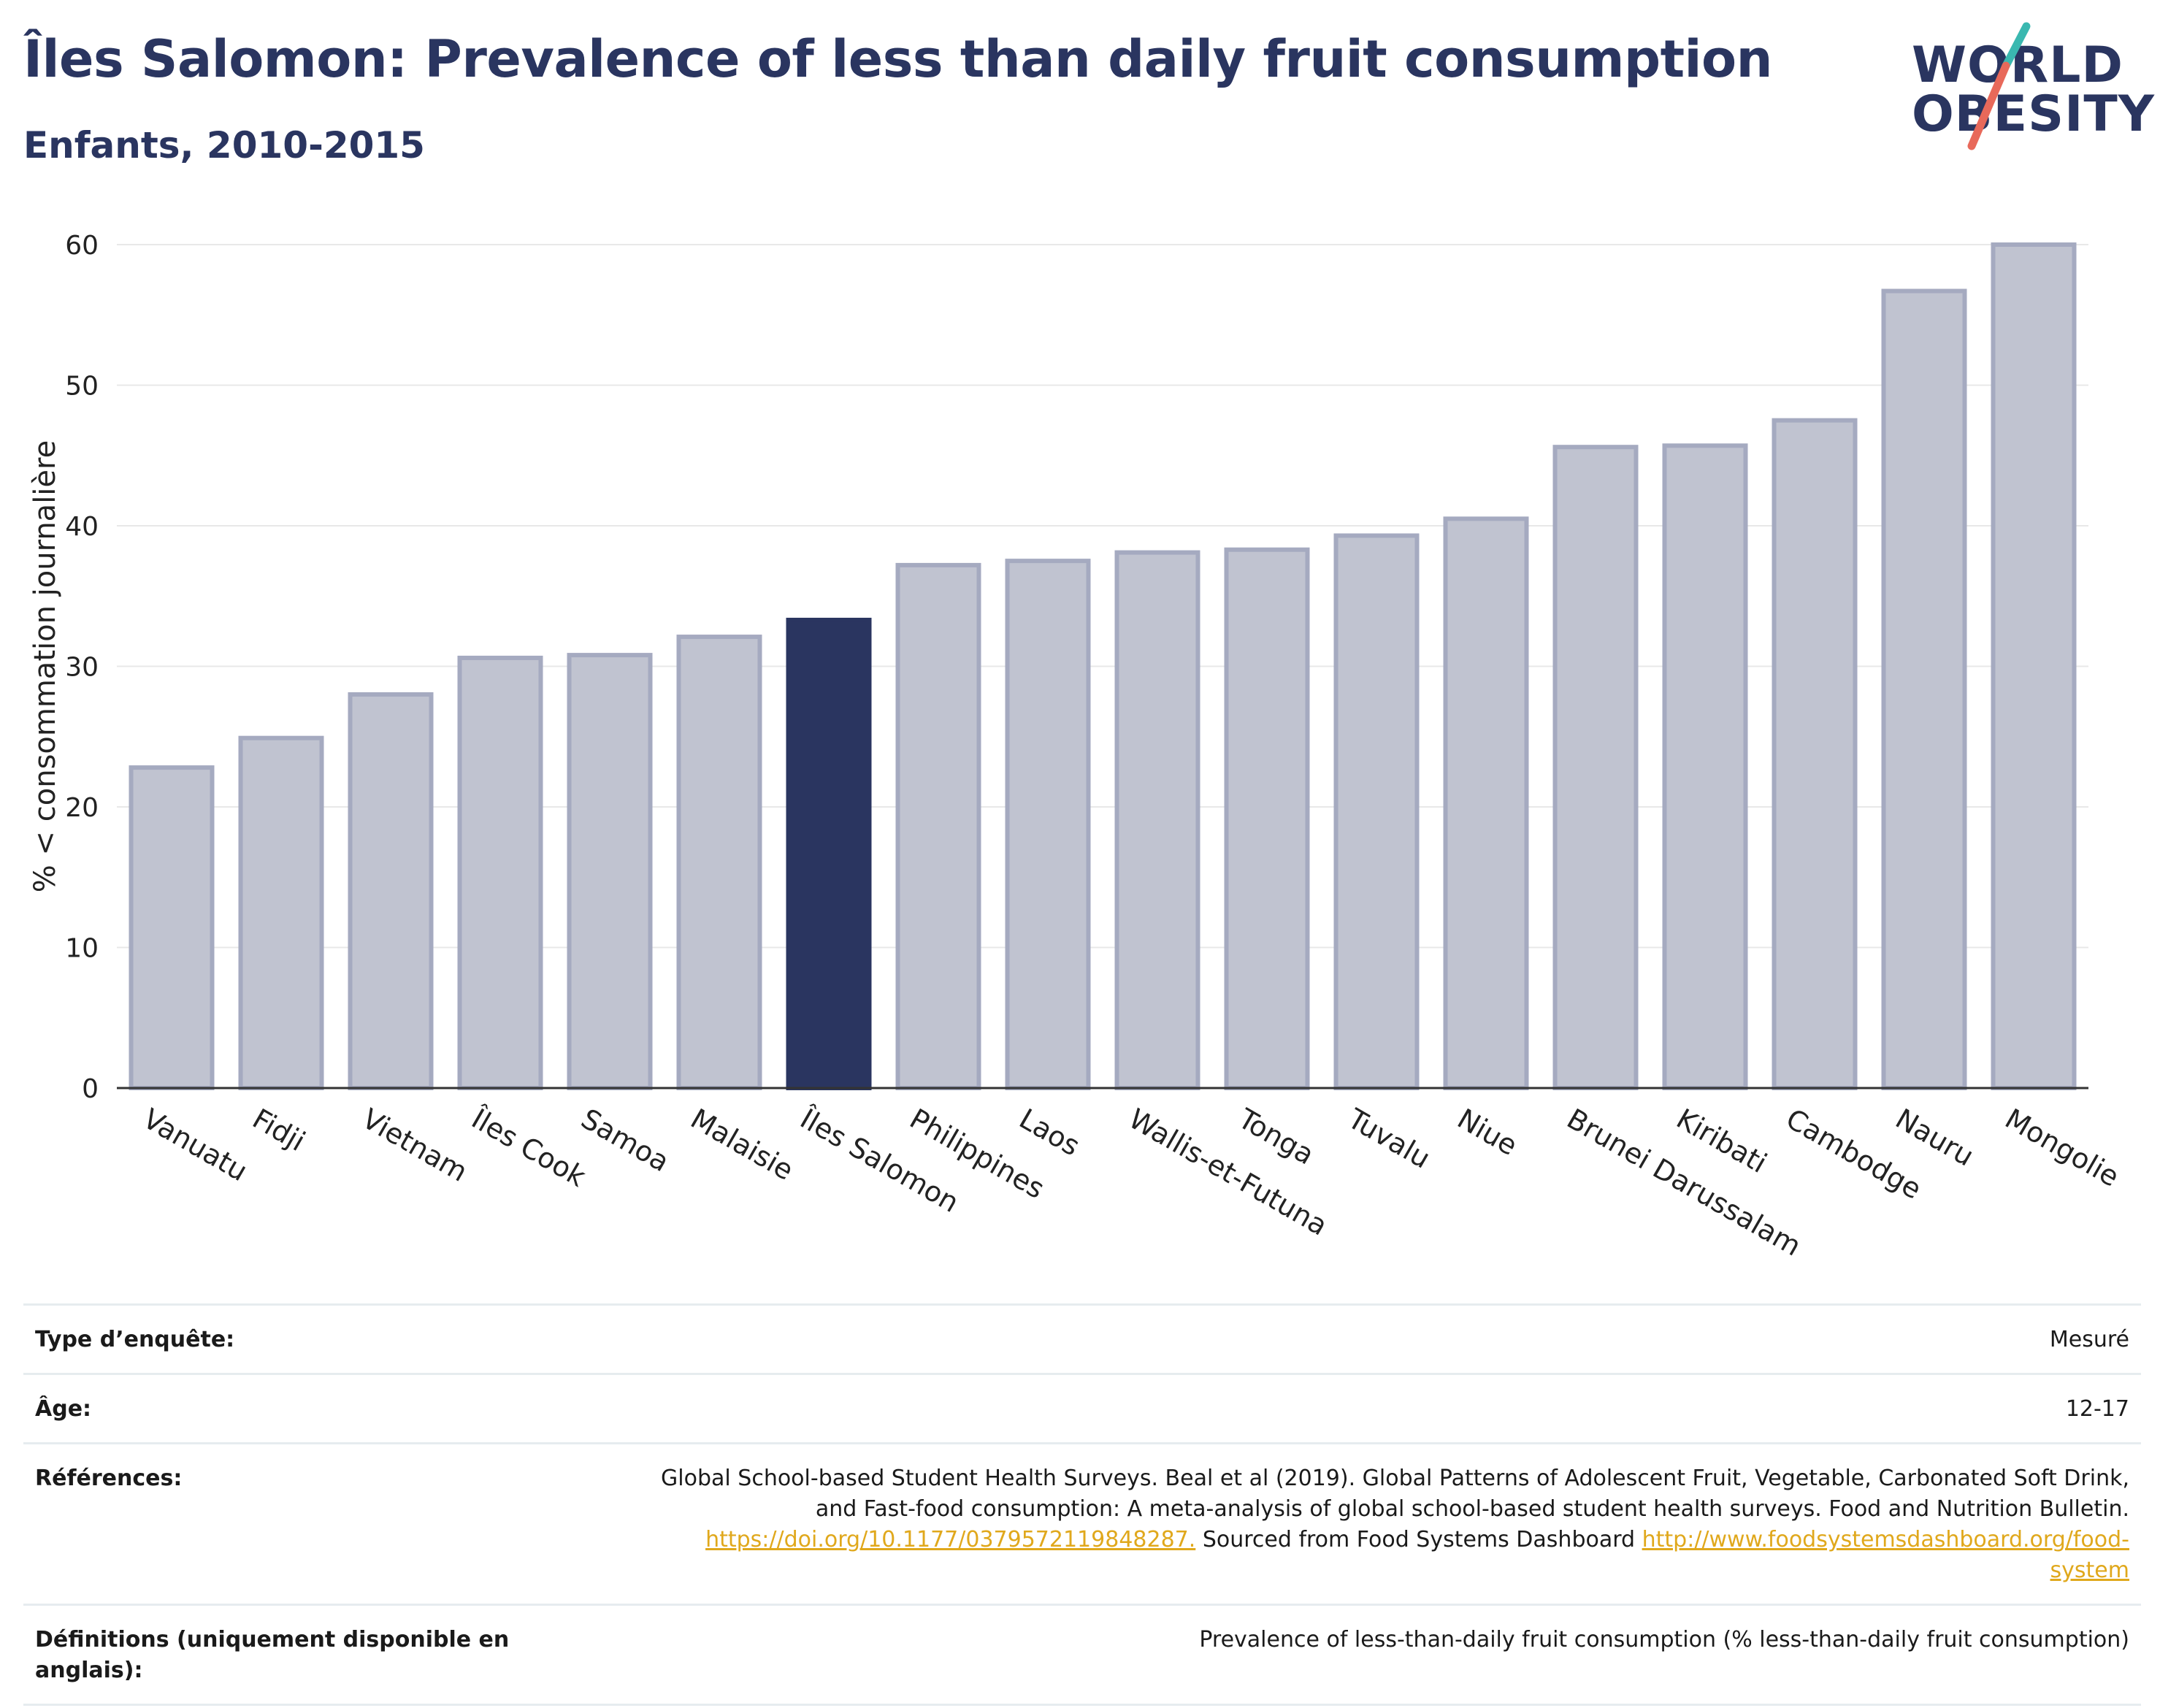 The image size is (2160, 1708). Describe the element at coordinates (82, 808) in the screenshot. I see `y-tick-label: 20` at that location.